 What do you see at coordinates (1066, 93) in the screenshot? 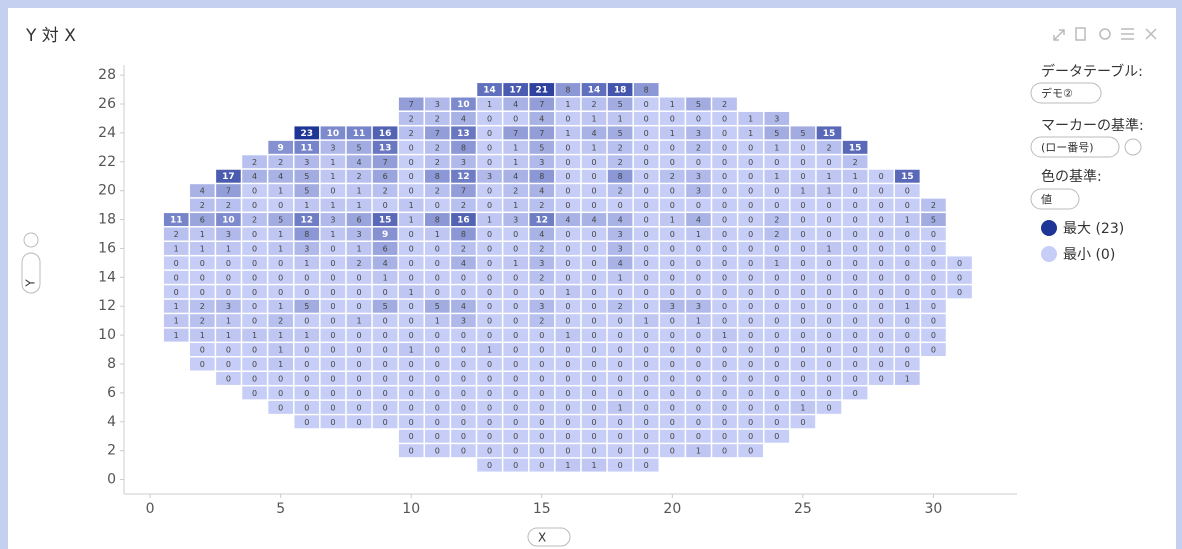
I see `data-table-dropdown` at bounding box center [1066, 93].